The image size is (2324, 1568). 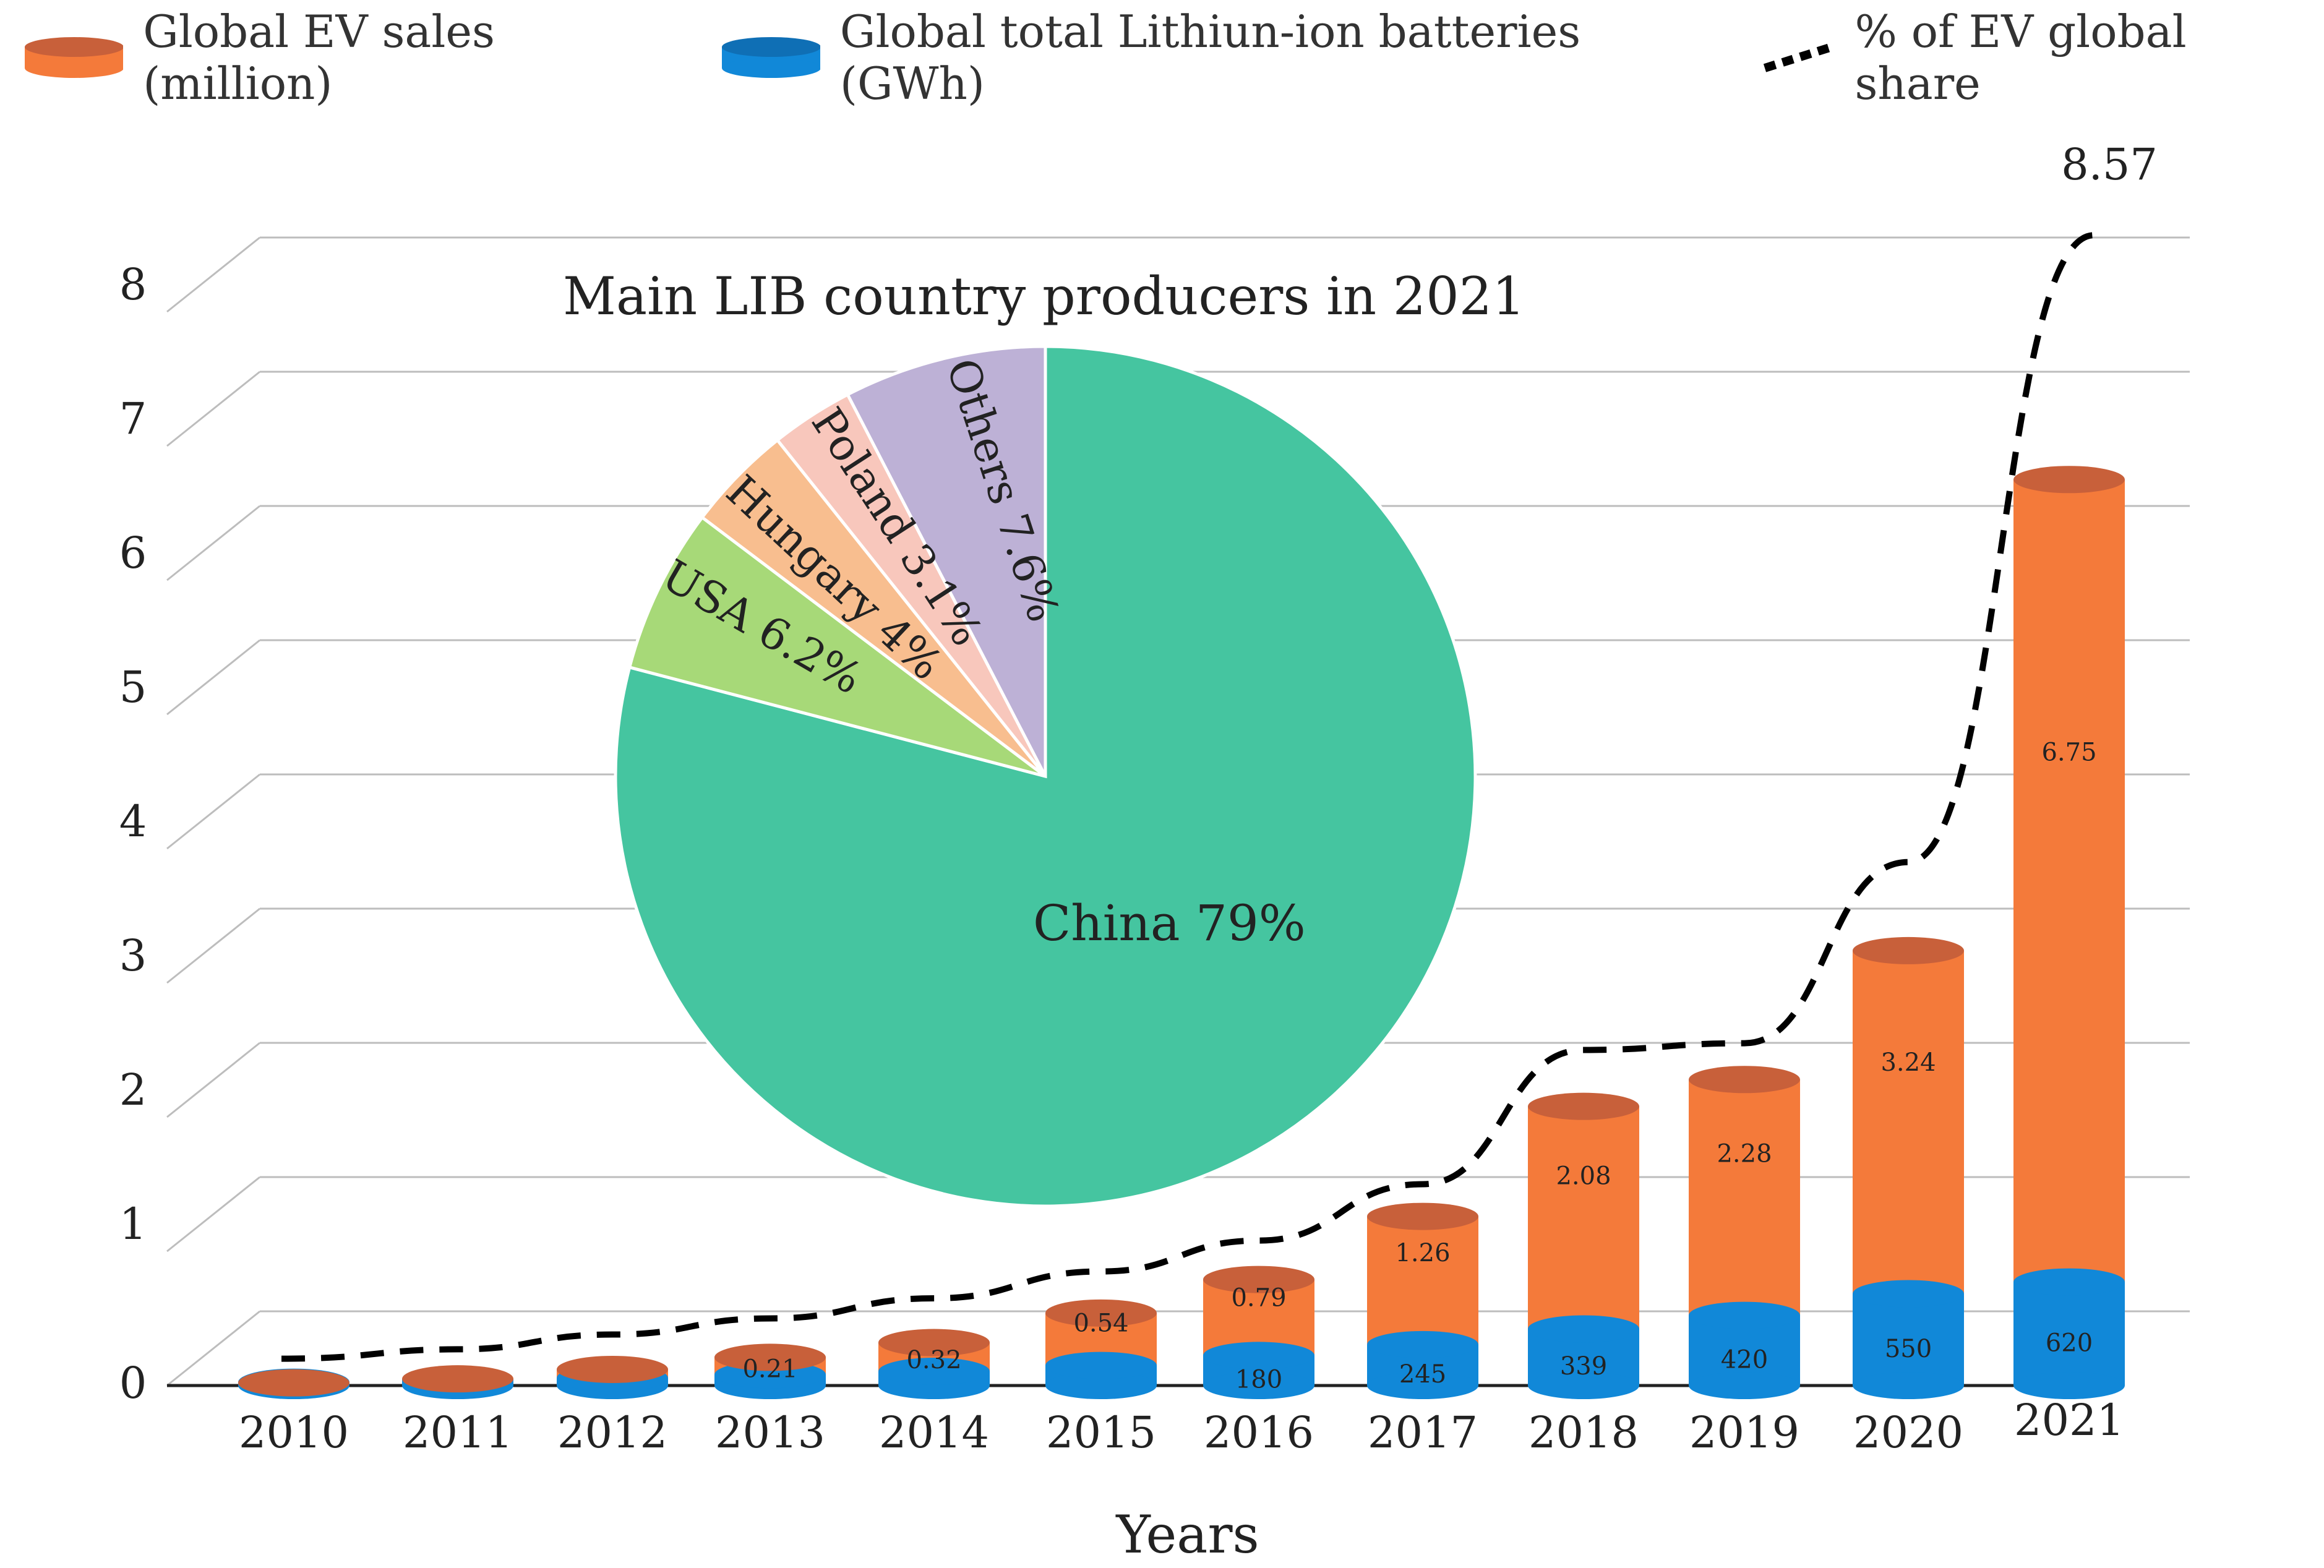 What do you see at coordinates (770, 1369) in the screenshot?
I see `ev-value-label: 0.21` at bounding box center [770, 1369].